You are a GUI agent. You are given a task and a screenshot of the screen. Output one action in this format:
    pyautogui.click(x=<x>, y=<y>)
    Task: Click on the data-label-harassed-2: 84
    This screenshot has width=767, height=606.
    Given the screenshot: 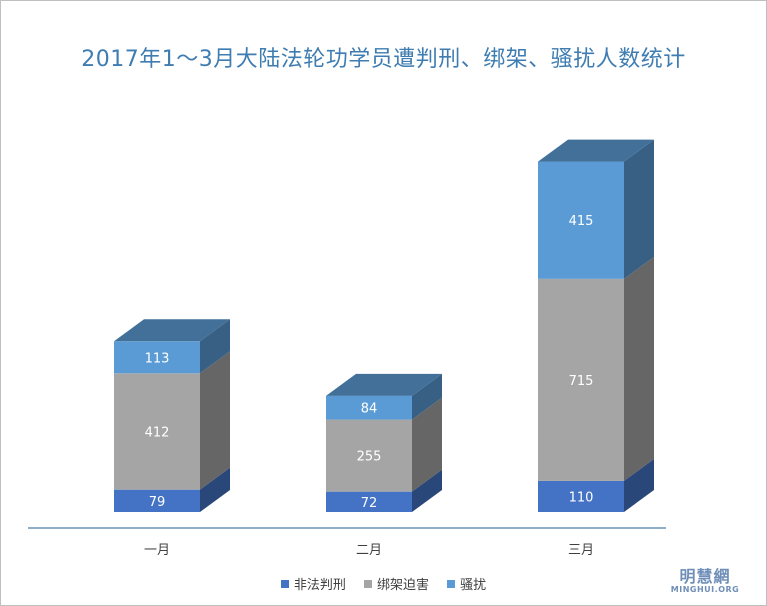 What is the action you would take?
    pyautogui.click(x=369, y=409)
    